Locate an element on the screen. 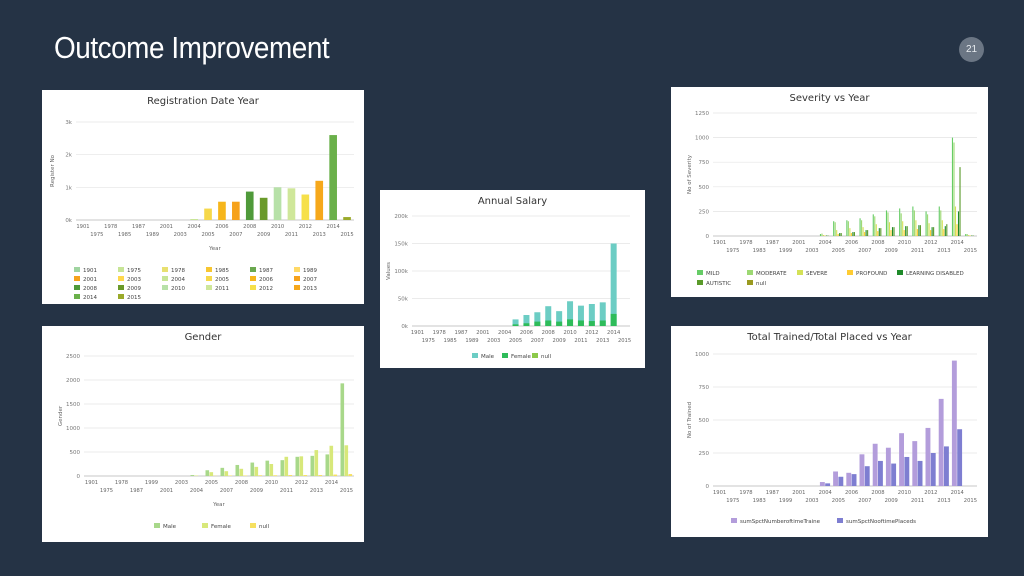 The height and width of the screenshot is (576, 1024). y-axis-label: Register No is located at coordinates (53, 170).